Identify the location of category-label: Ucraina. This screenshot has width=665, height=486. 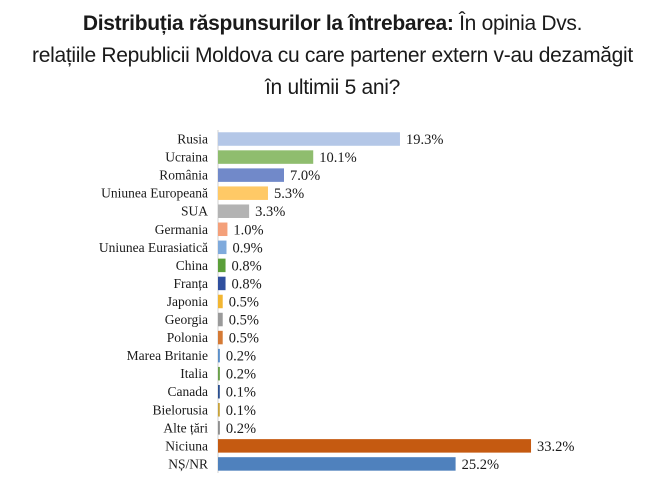
(186, 157).